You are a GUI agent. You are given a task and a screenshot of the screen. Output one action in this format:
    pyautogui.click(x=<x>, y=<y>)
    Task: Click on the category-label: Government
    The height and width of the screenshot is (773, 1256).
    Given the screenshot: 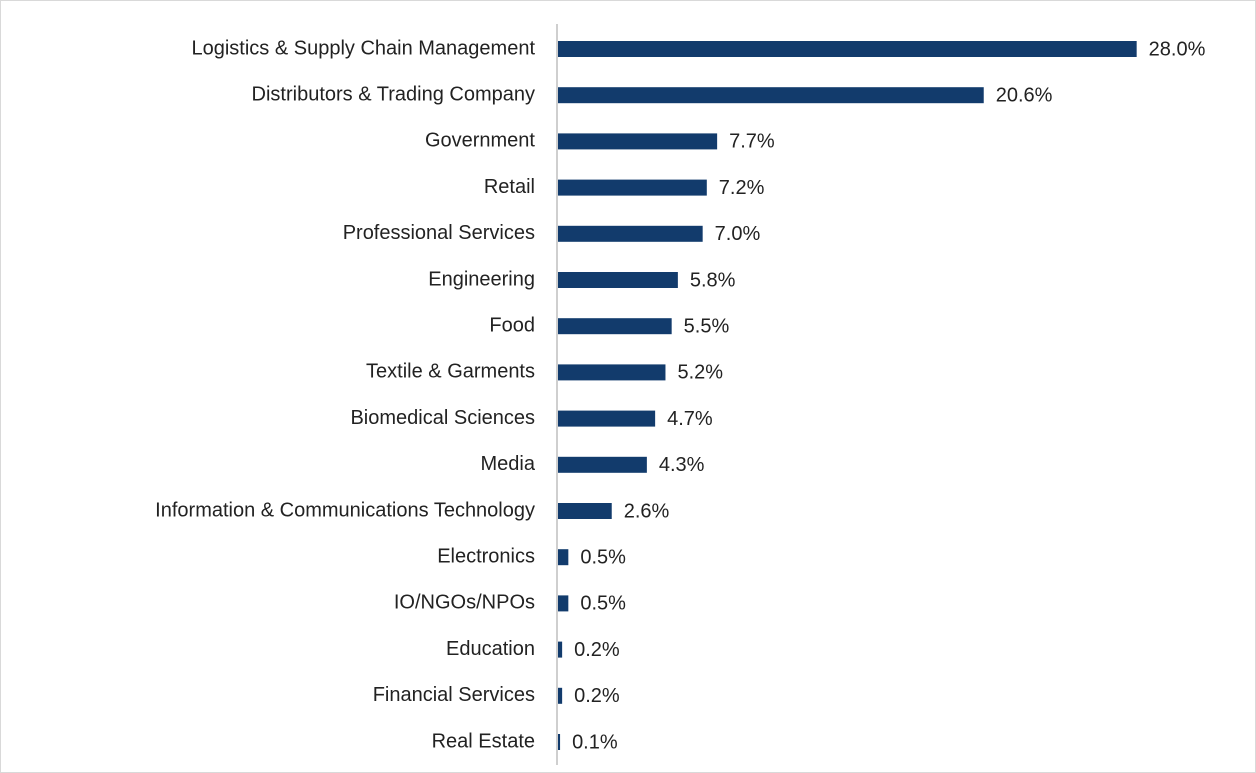 What is the action you would take?
    pyautogui.click(x=480, y=141)
    